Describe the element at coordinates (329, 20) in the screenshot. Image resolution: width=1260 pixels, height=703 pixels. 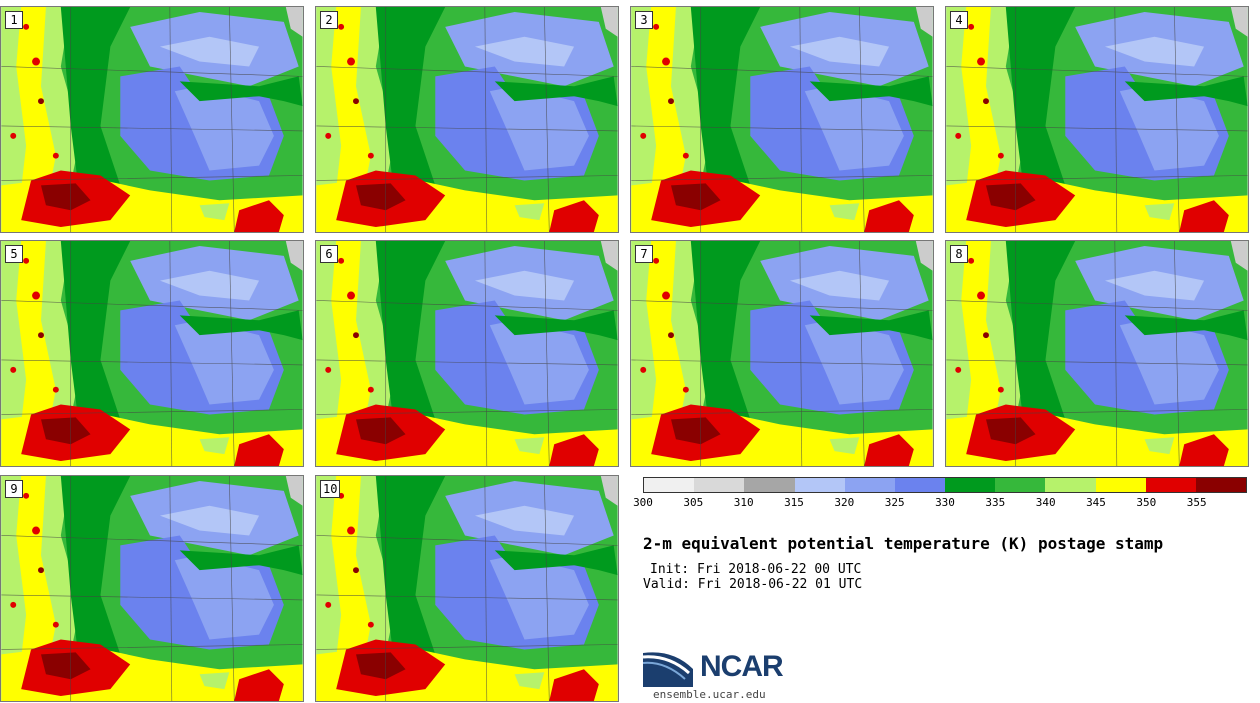
I see `member-label-2: 2` at that location.